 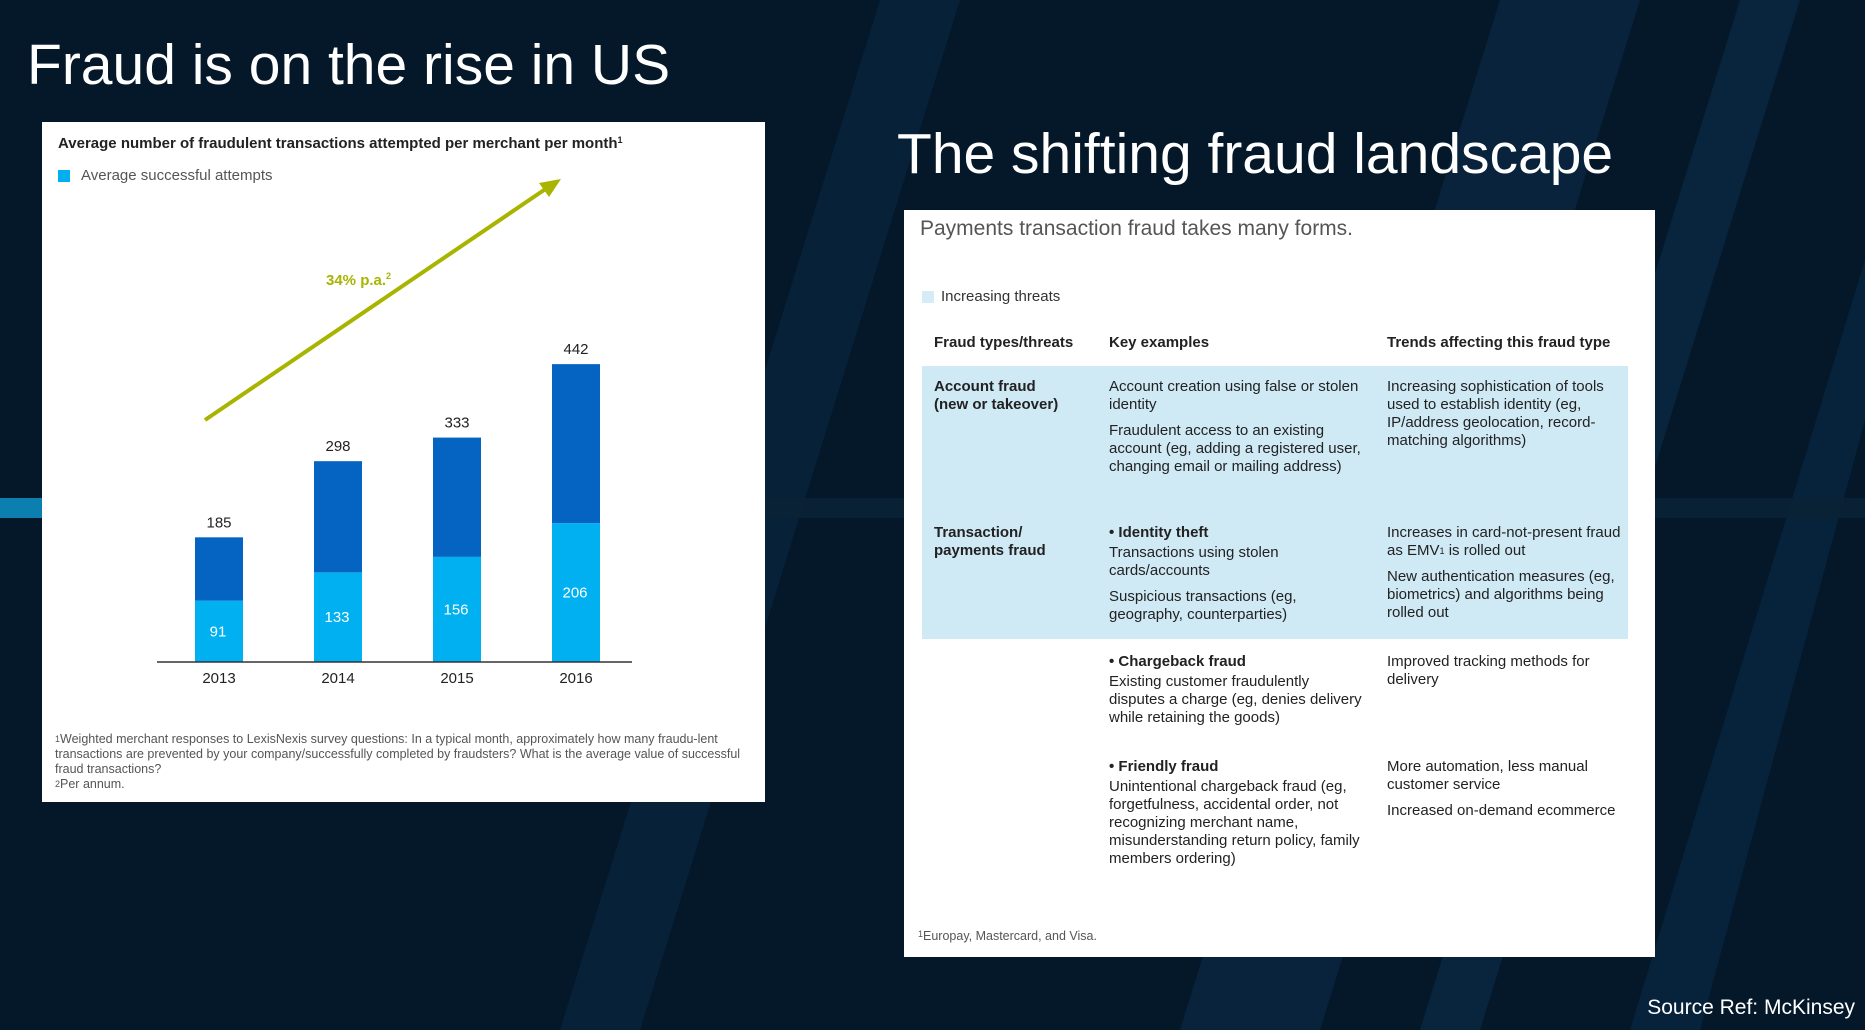 What do you see at coordinates (575, 349) in the screenshot?
I see `data-label-total-2016: 442` at bounding box center [575, 349].